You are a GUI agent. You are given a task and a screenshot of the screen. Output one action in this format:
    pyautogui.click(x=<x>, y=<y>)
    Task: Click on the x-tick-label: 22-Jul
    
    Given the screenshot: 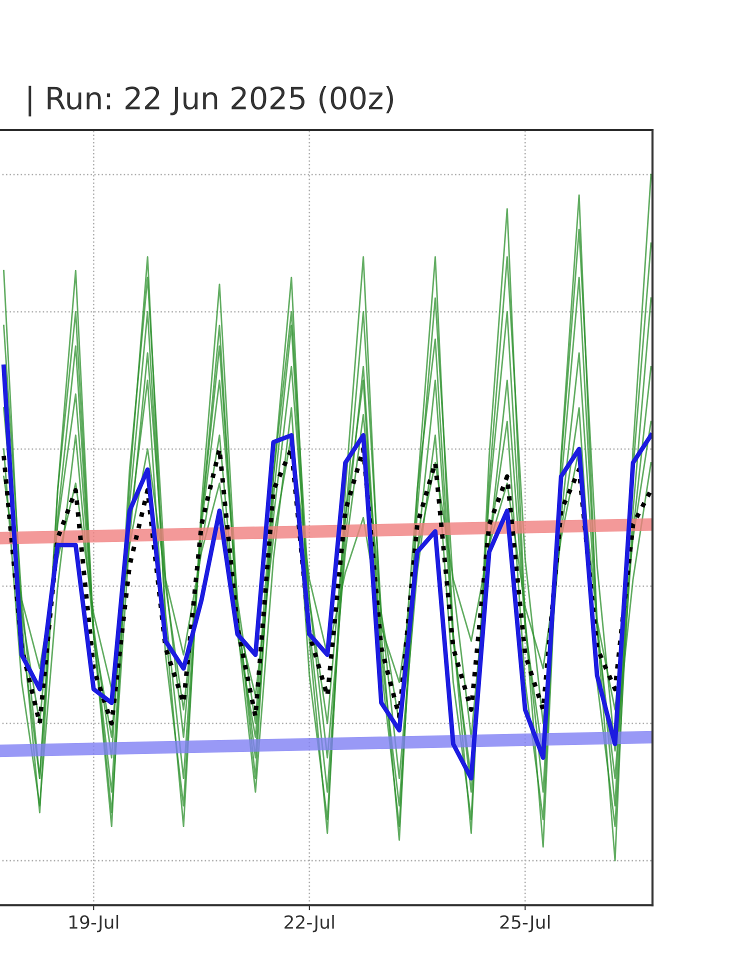 What is the action you would take?
    pyautogui.click(x=309, y=923)
    